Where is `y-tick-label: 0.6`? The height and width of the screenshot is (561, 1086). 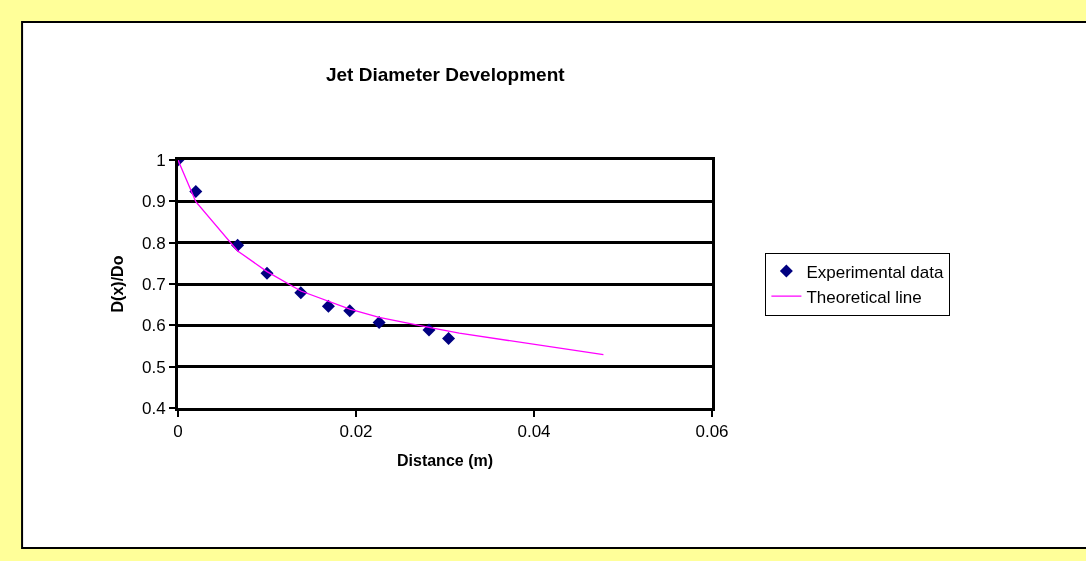
y-tick-label: 0.6 is located at coordinates (153, 326).